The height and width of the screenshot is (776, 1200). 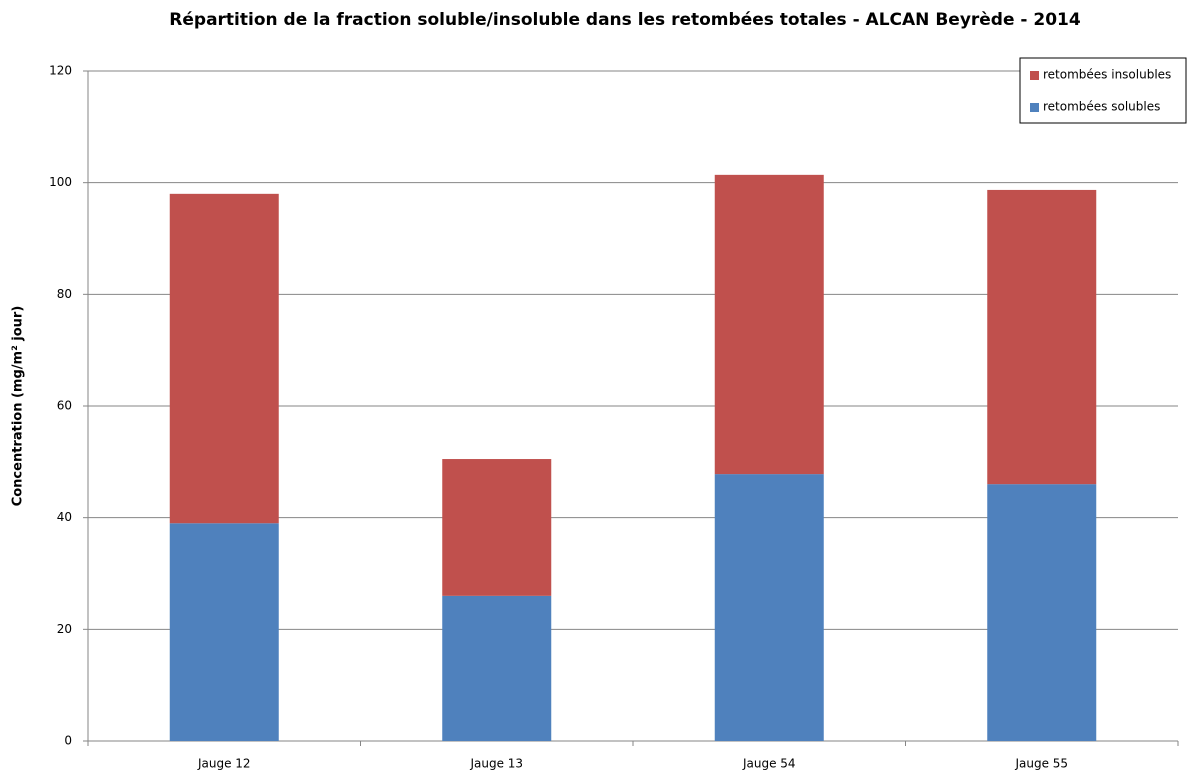 What do you see at coordinates (64, 517) in the screenshot?
I see `y-tick-label: 40` at bounding box center [64, 517].